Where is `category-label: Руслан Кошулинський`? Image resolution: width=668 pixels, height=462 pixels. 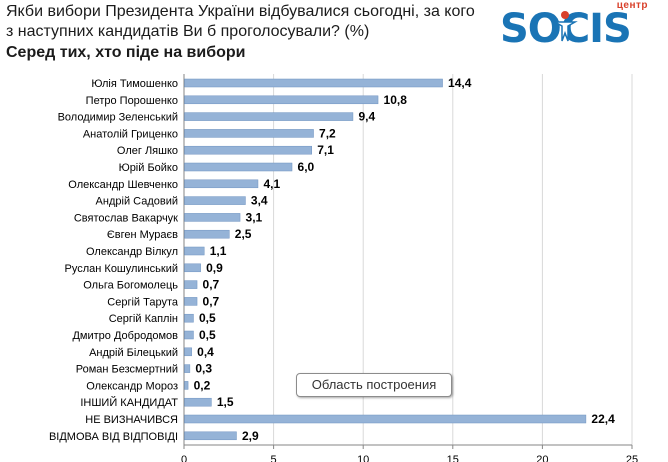
category-label: Руслан Кошулинський is located at coordinates (121, 269).